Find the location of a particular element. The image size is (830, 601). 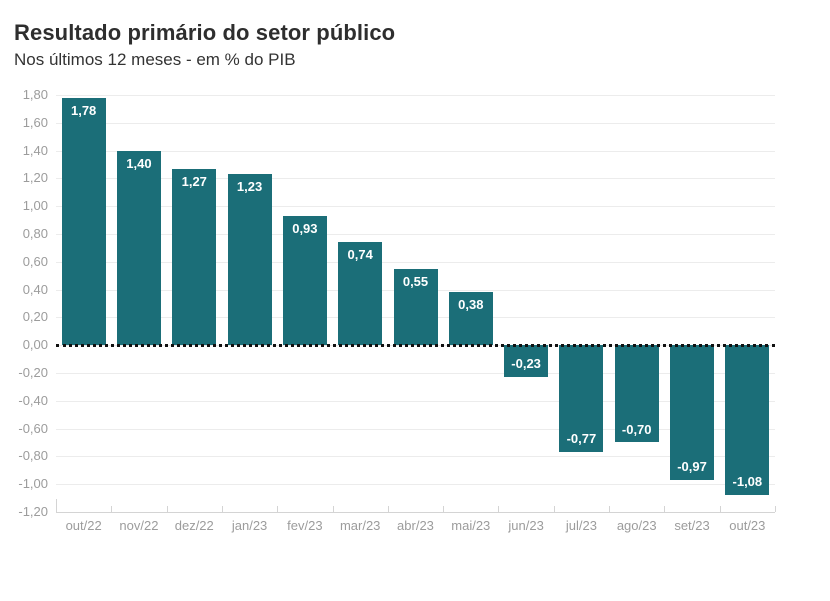

x-axis-label: abr/23 is located at coordinates (415, 525).